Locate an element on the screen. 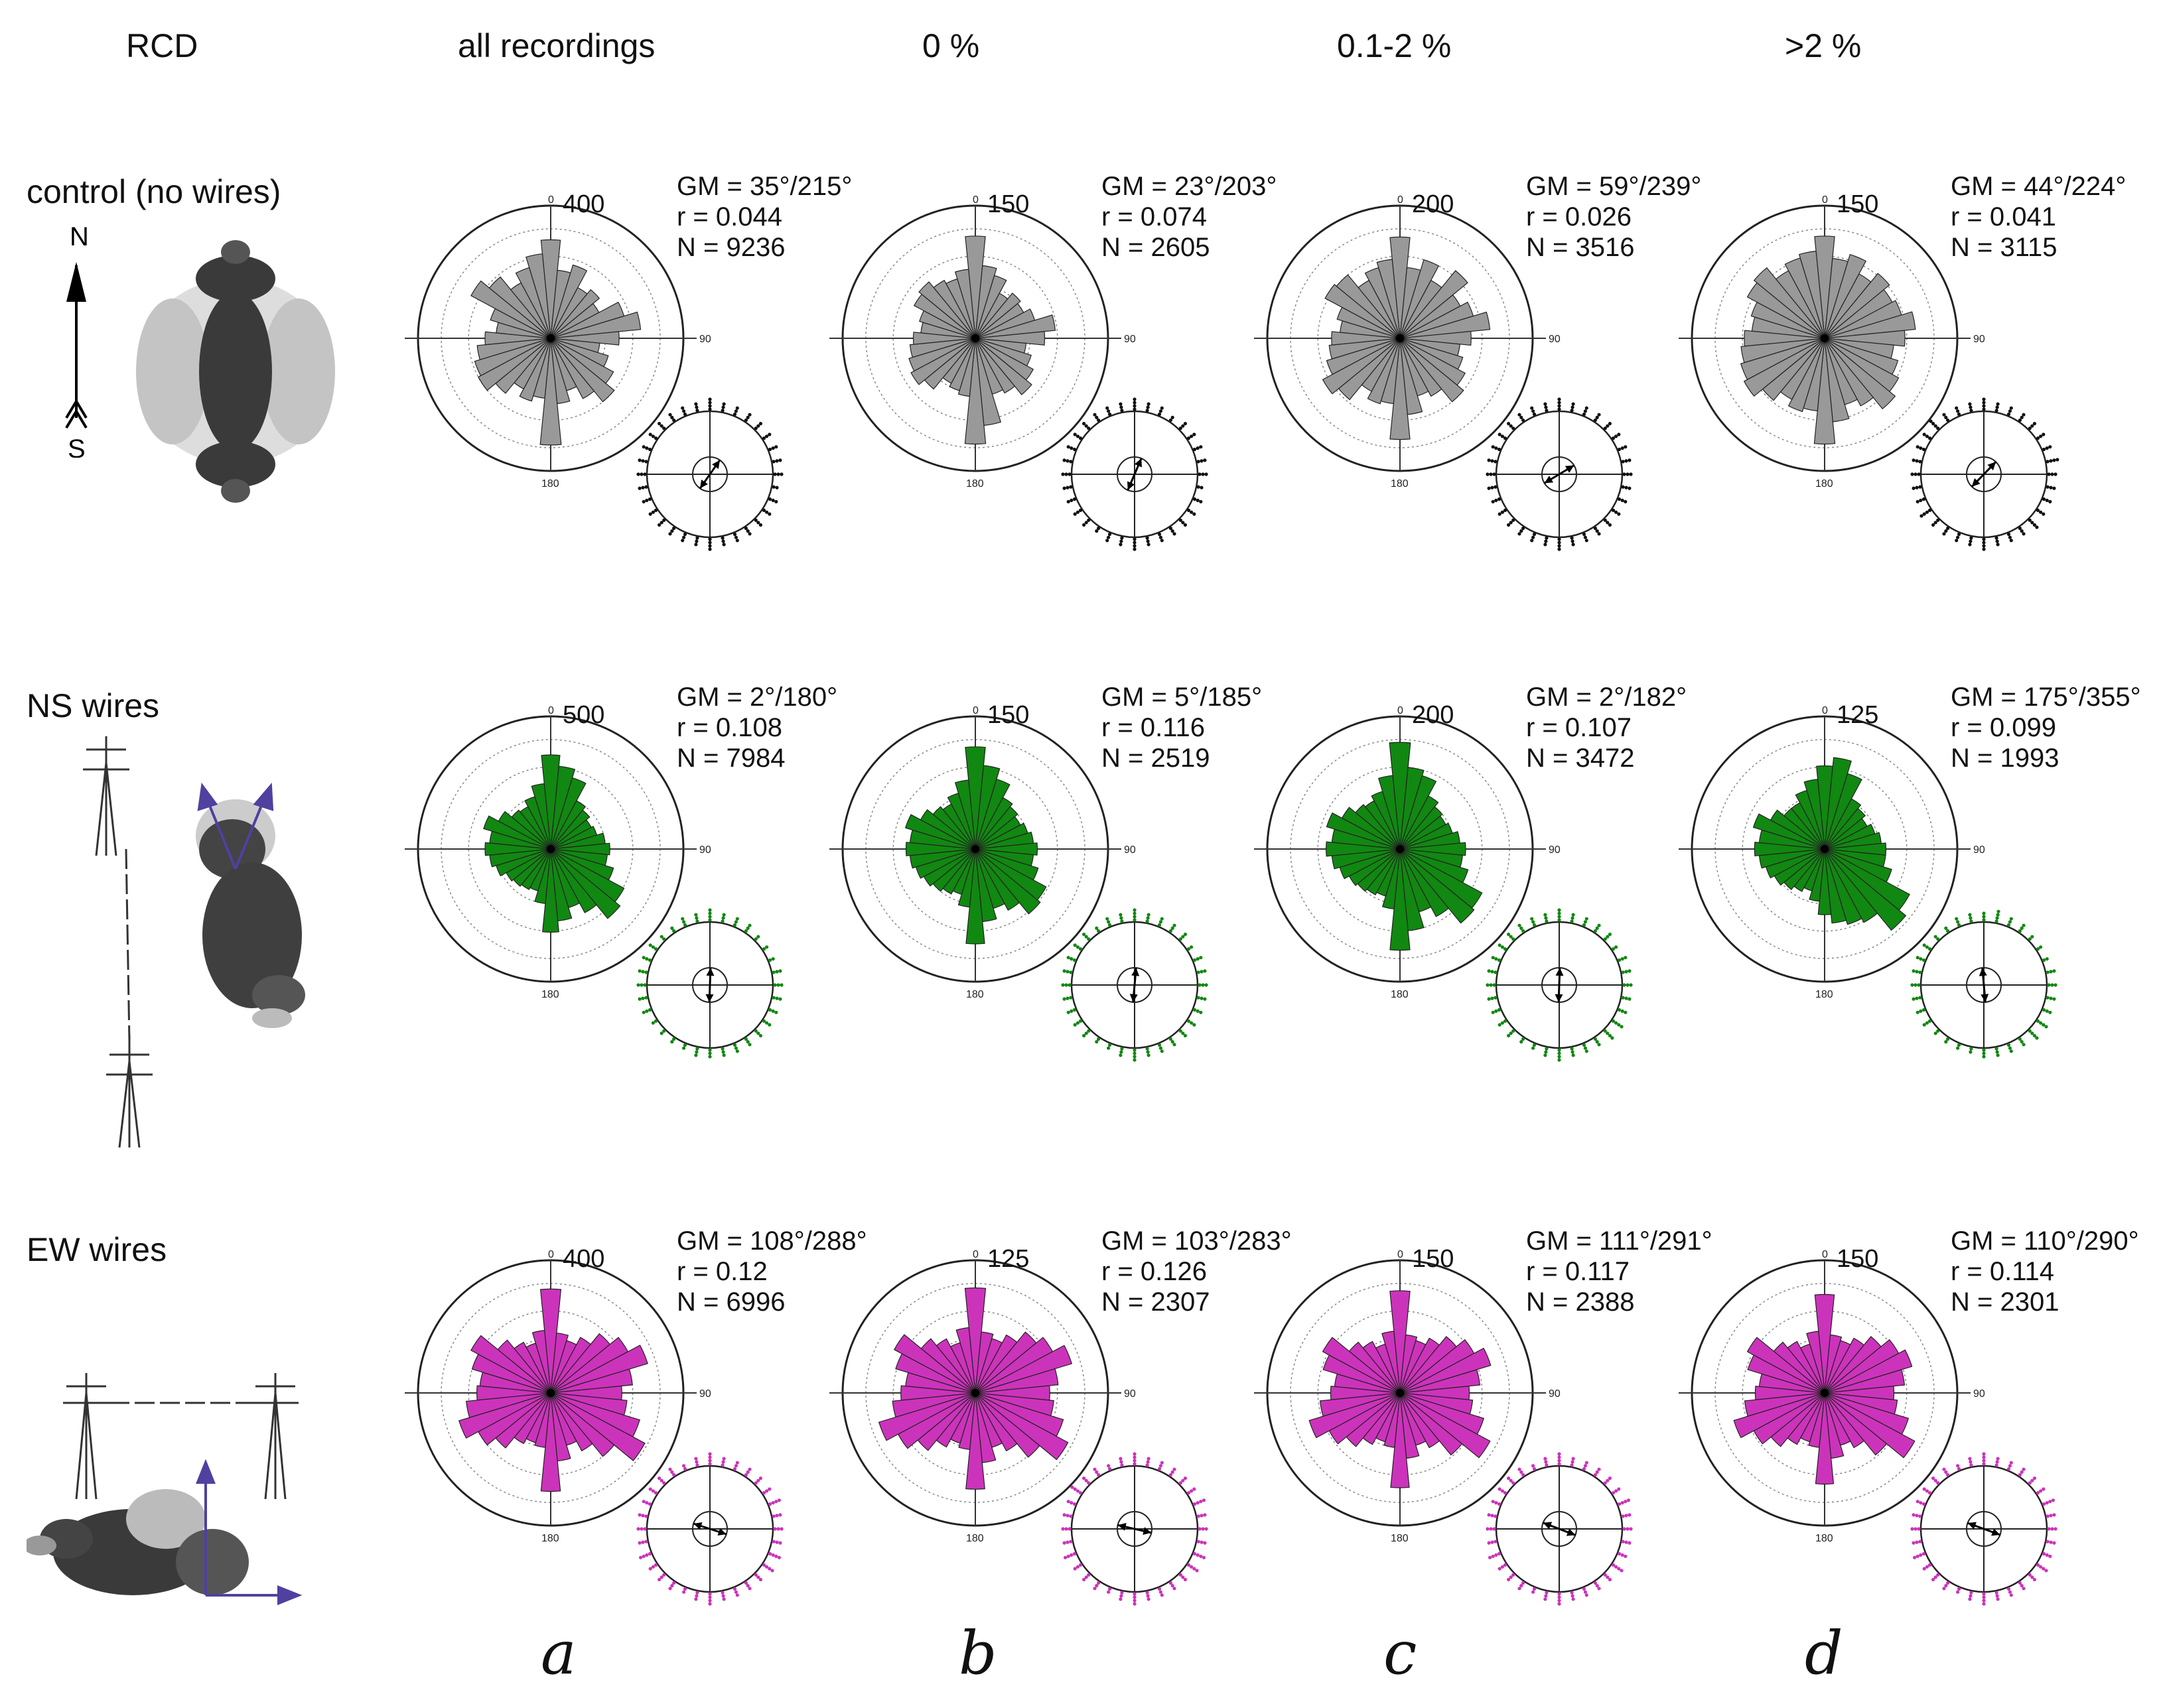 The height and width of the screenshot is (1708, 2161). stat-r: r = 0.107 is located at coordinates (1579, 727).